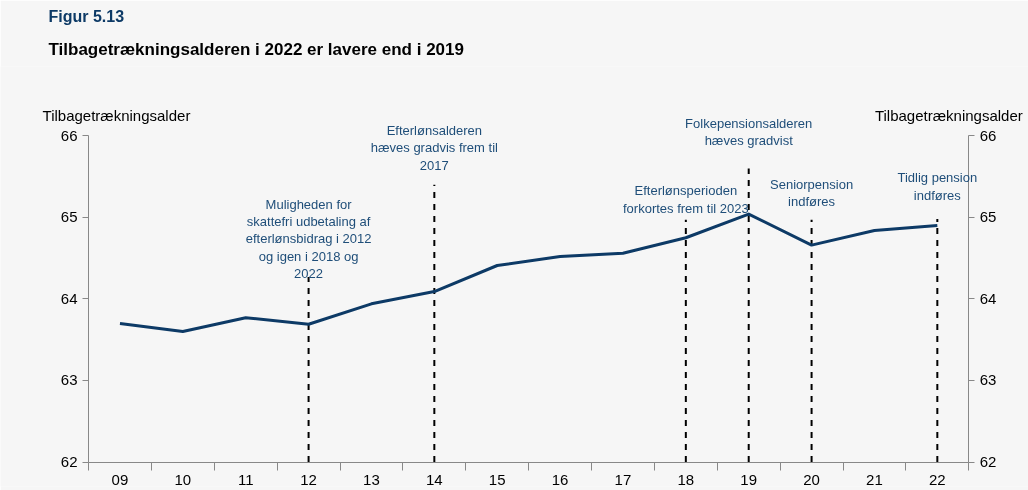 Image resolution: width=1028 pixels, height=490 pixels. What do you see at coordinates (116, 115) in the screenshot?
I see `y-axis-title: Tilbagetrækningsalder` at bounding box center [116, 115].